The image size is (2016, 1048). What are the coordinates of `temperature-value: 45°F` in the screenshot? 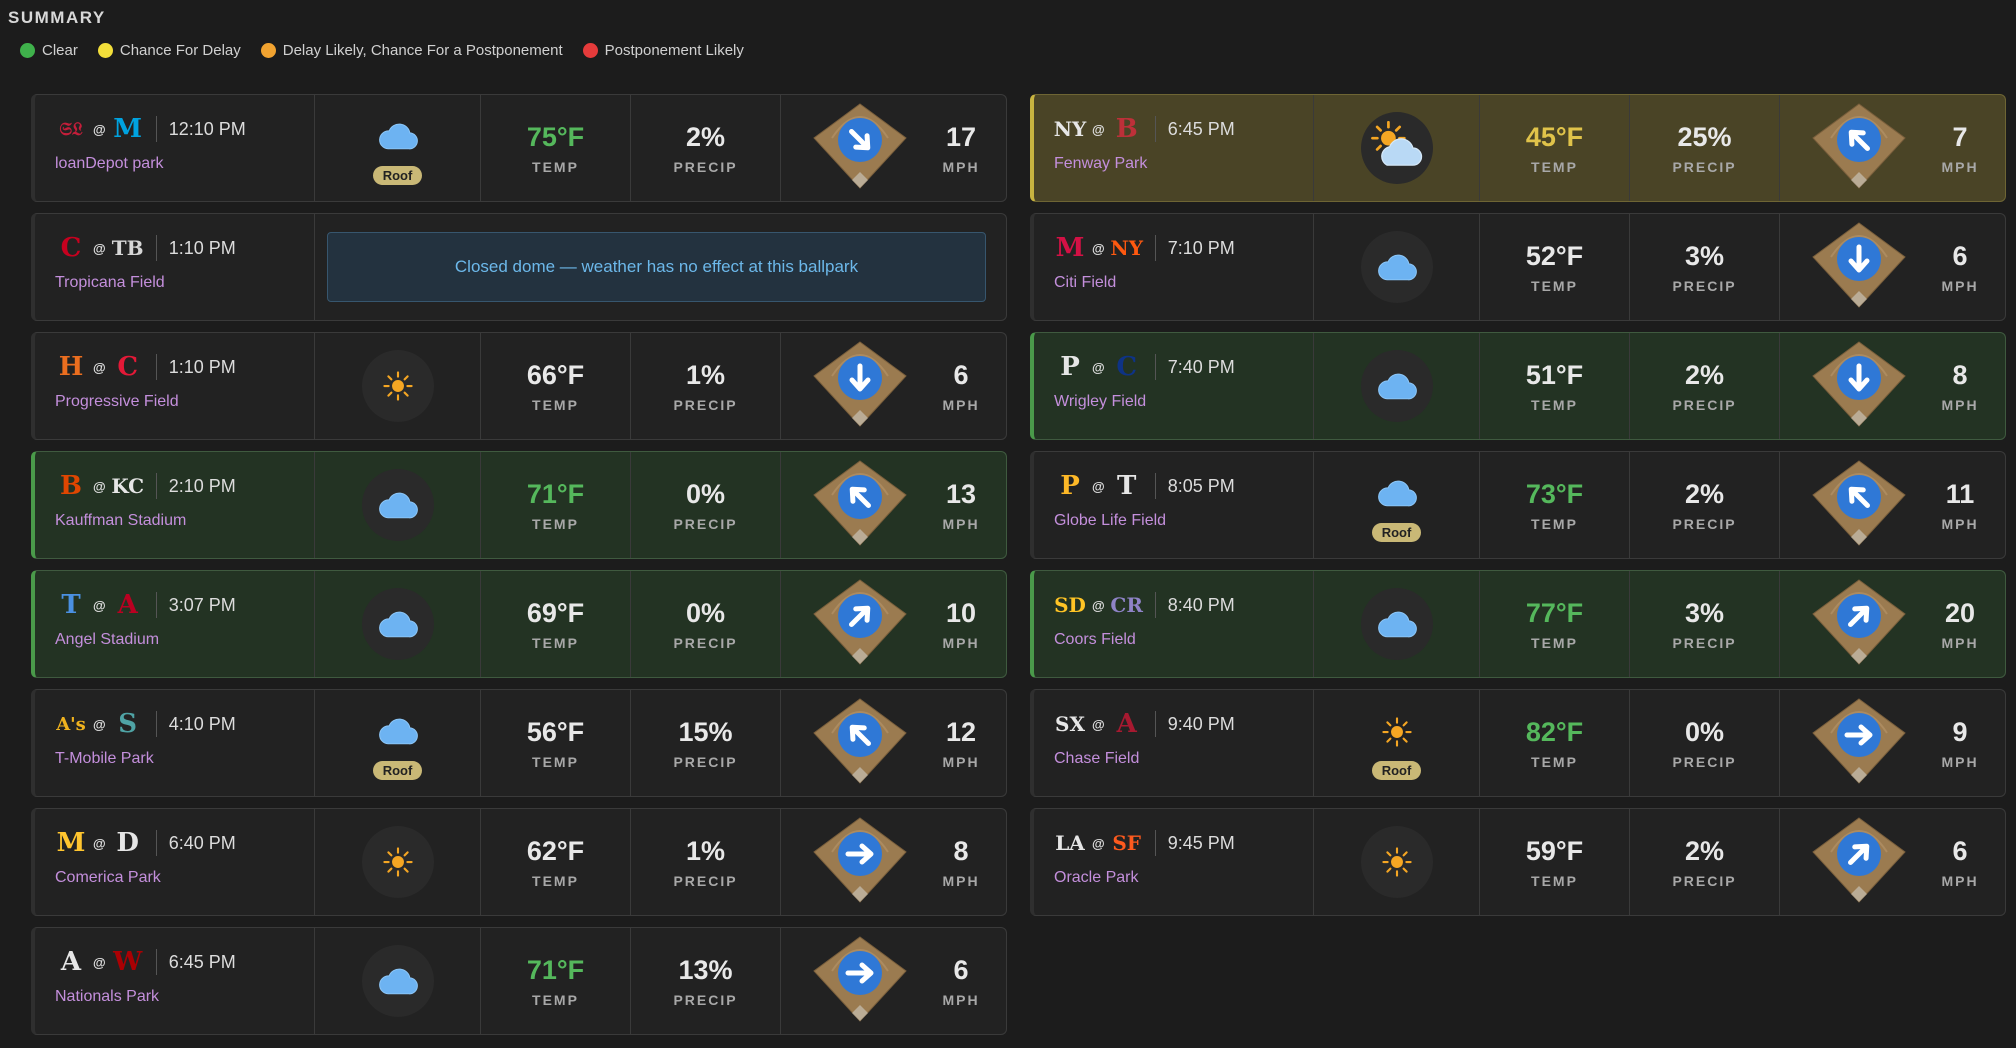 It's located at (1554, 136).